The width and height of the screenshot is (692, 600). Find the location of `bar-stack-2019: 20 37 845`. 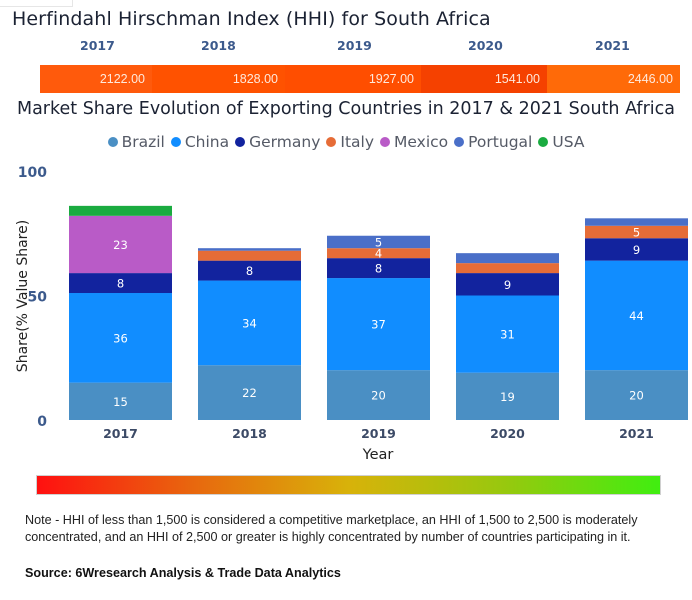

bar-stack-2019: 20 37 845 is located at coordinates (378, 327).